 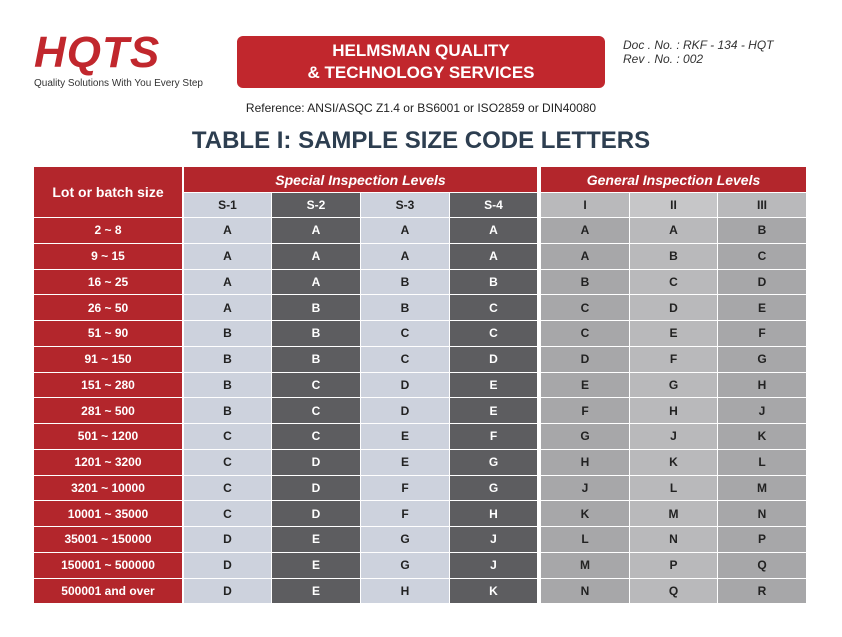 I want to click on column-header: S-1, so click(x=227, y=204).